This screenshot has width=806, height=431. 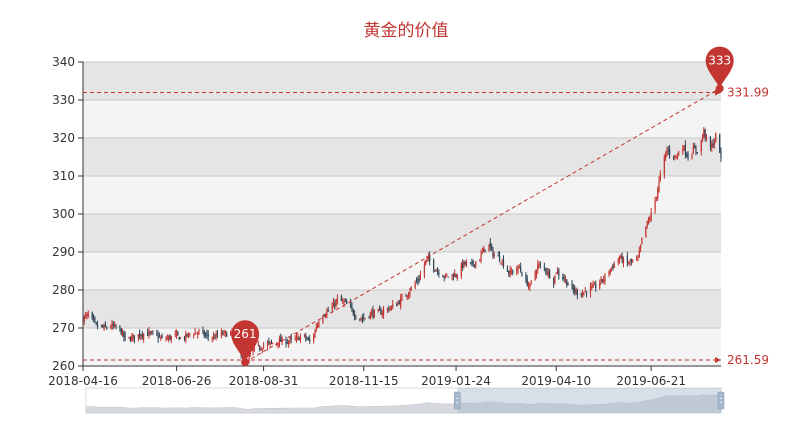 I want to click on y-tick-label: 320, so click(x=63, y=138).